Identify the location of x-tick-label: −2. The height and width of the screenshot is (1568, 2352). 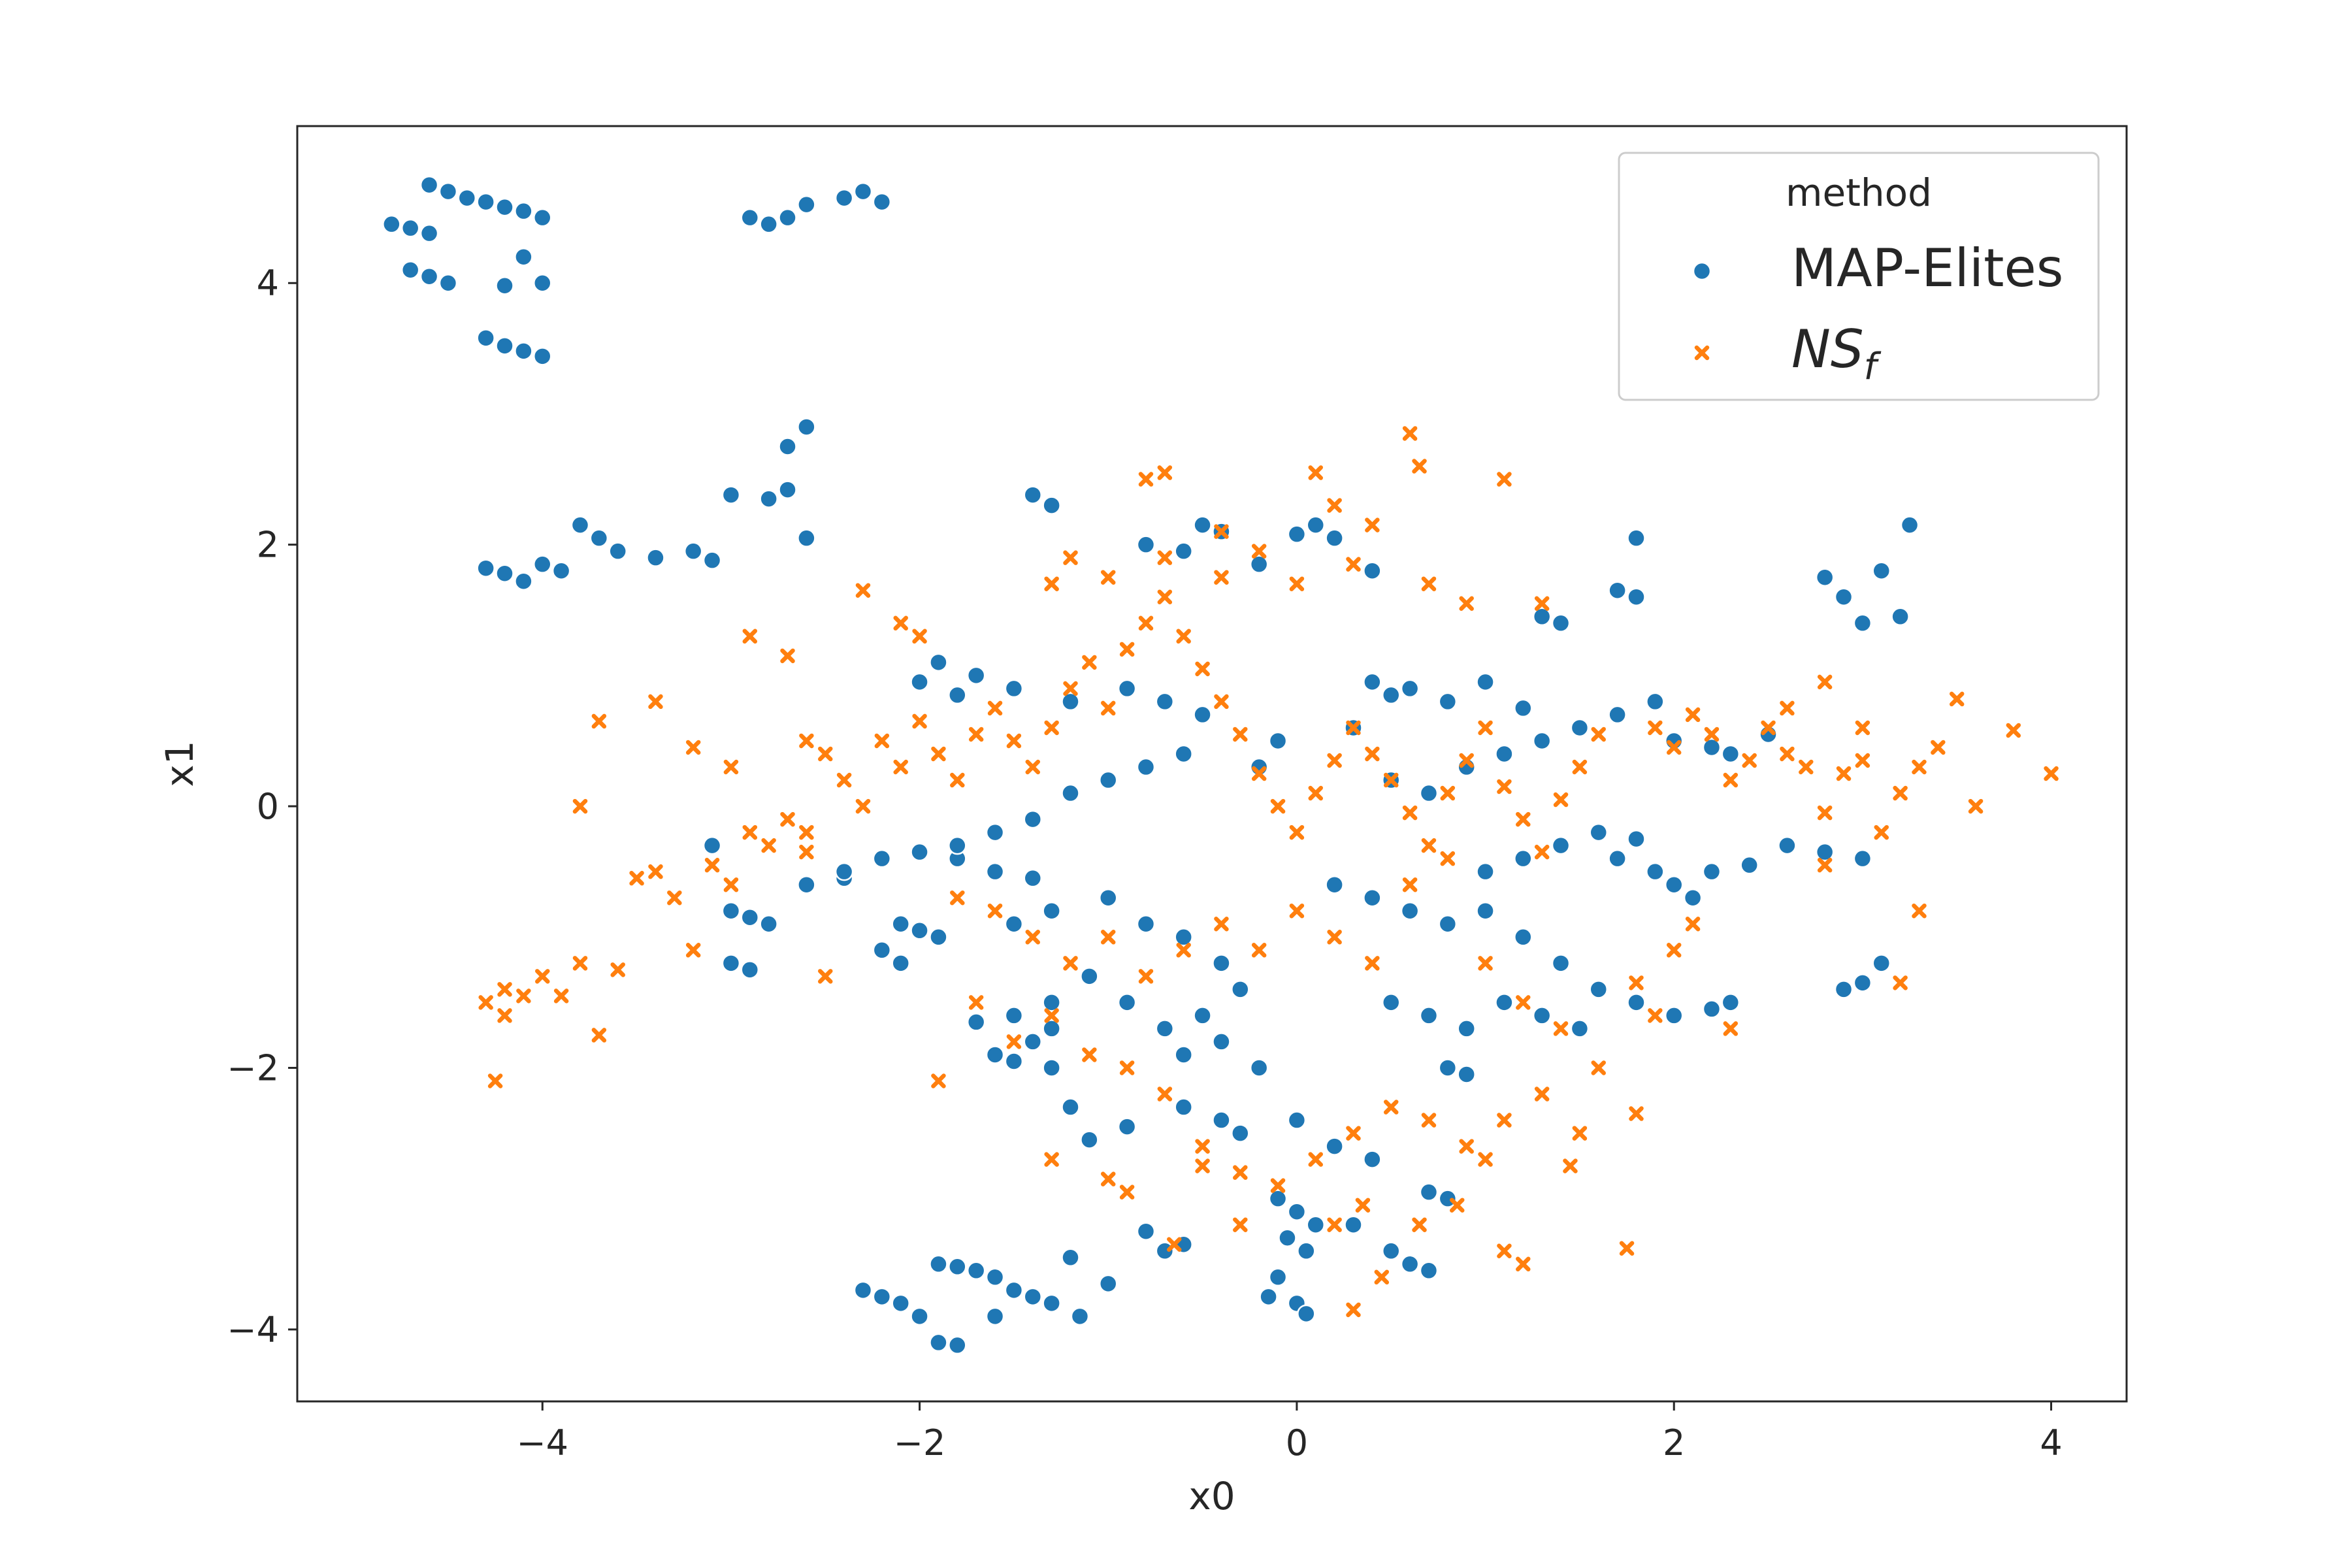
(920, 1442).